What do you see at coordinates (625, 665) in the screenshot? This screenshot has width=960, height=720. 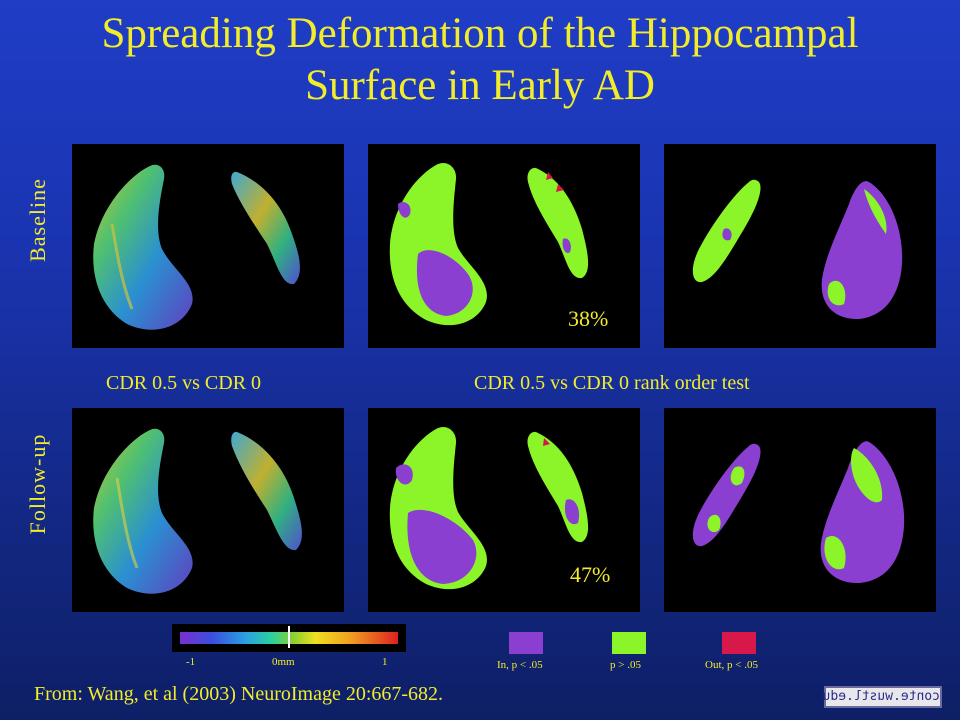 I see `legend-label-ns: p > .05` at bounding box center [625, 665].